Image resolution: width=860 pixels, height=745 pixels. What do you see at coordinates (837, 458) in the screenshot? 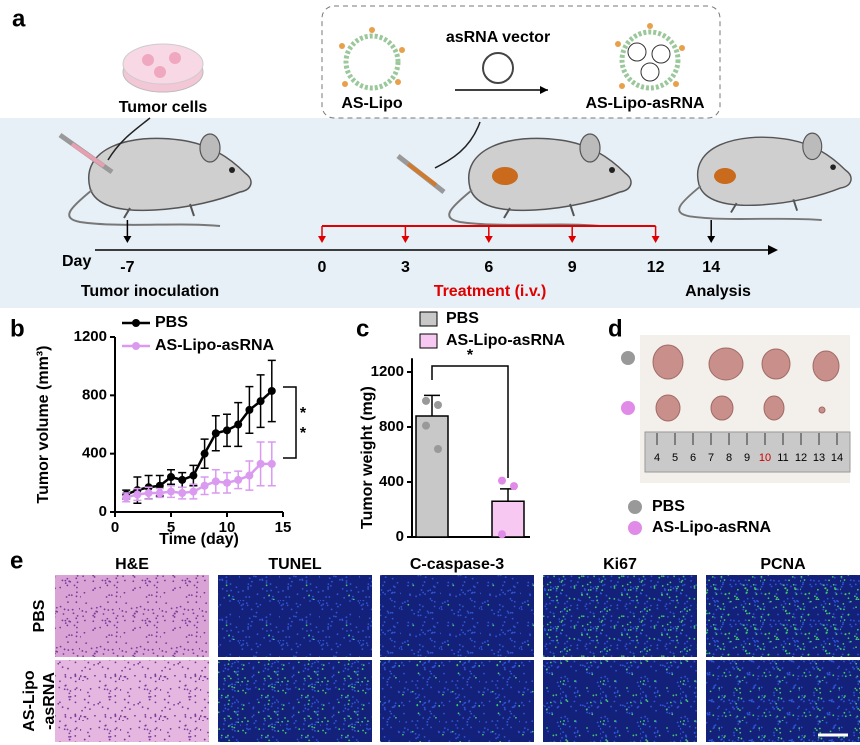
I see `ruler-number: 14` at bounding box center [837, 458].